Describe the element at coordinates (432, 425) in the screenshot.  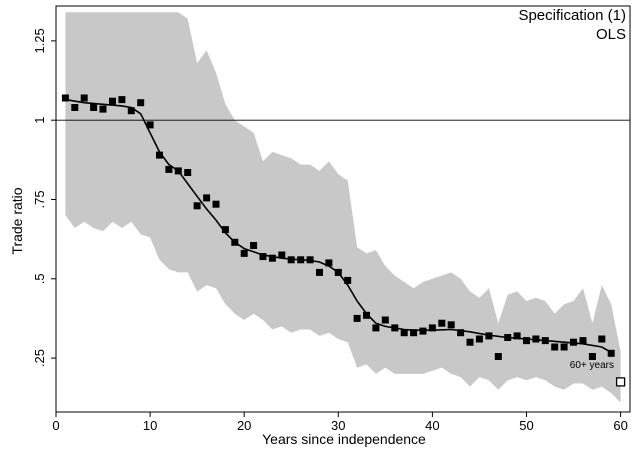
I see `x-tick-label: 40` at that location.